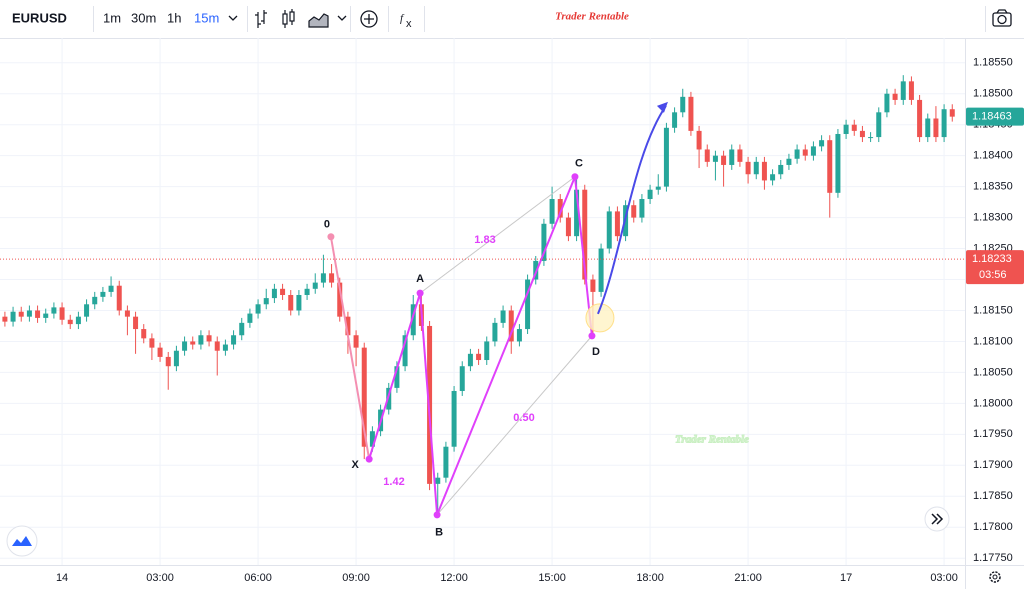 The width and height of the screenshot is (1024, 589). Describe the element at coordinates (292, 18) in the screenshot. I see `chart-style-icons` at that location.